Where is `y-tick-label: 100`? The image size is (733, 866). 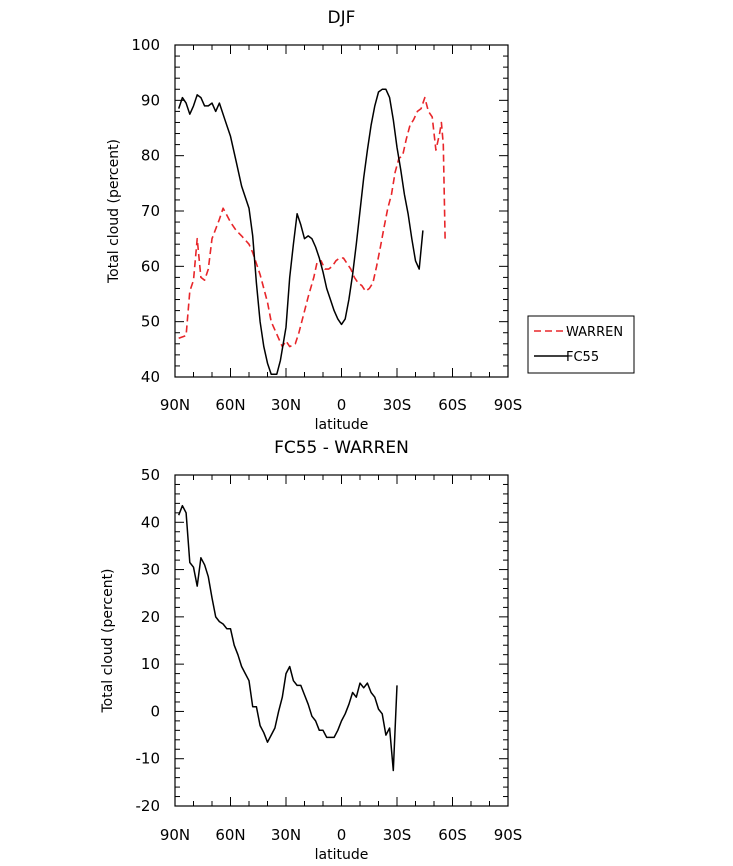 y-tick-label: 100 is located at coordinates (145, 45).